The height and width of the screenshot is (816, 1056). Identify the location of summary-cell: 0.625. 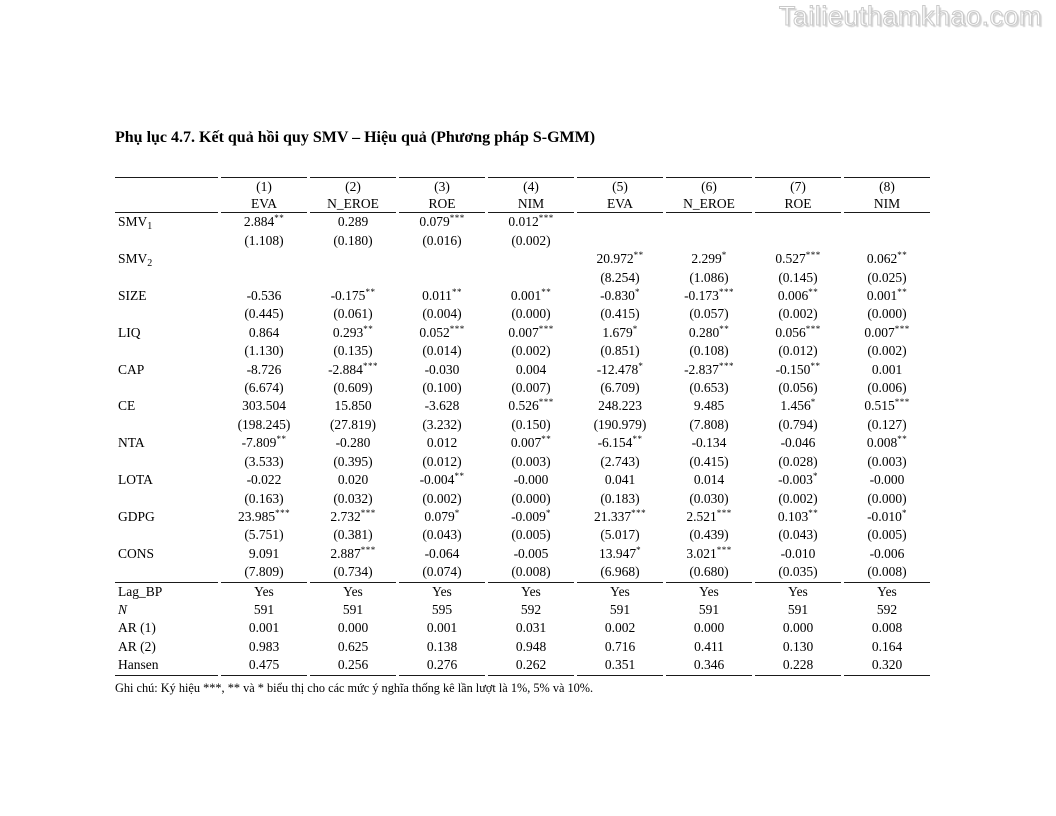
(353, 646).